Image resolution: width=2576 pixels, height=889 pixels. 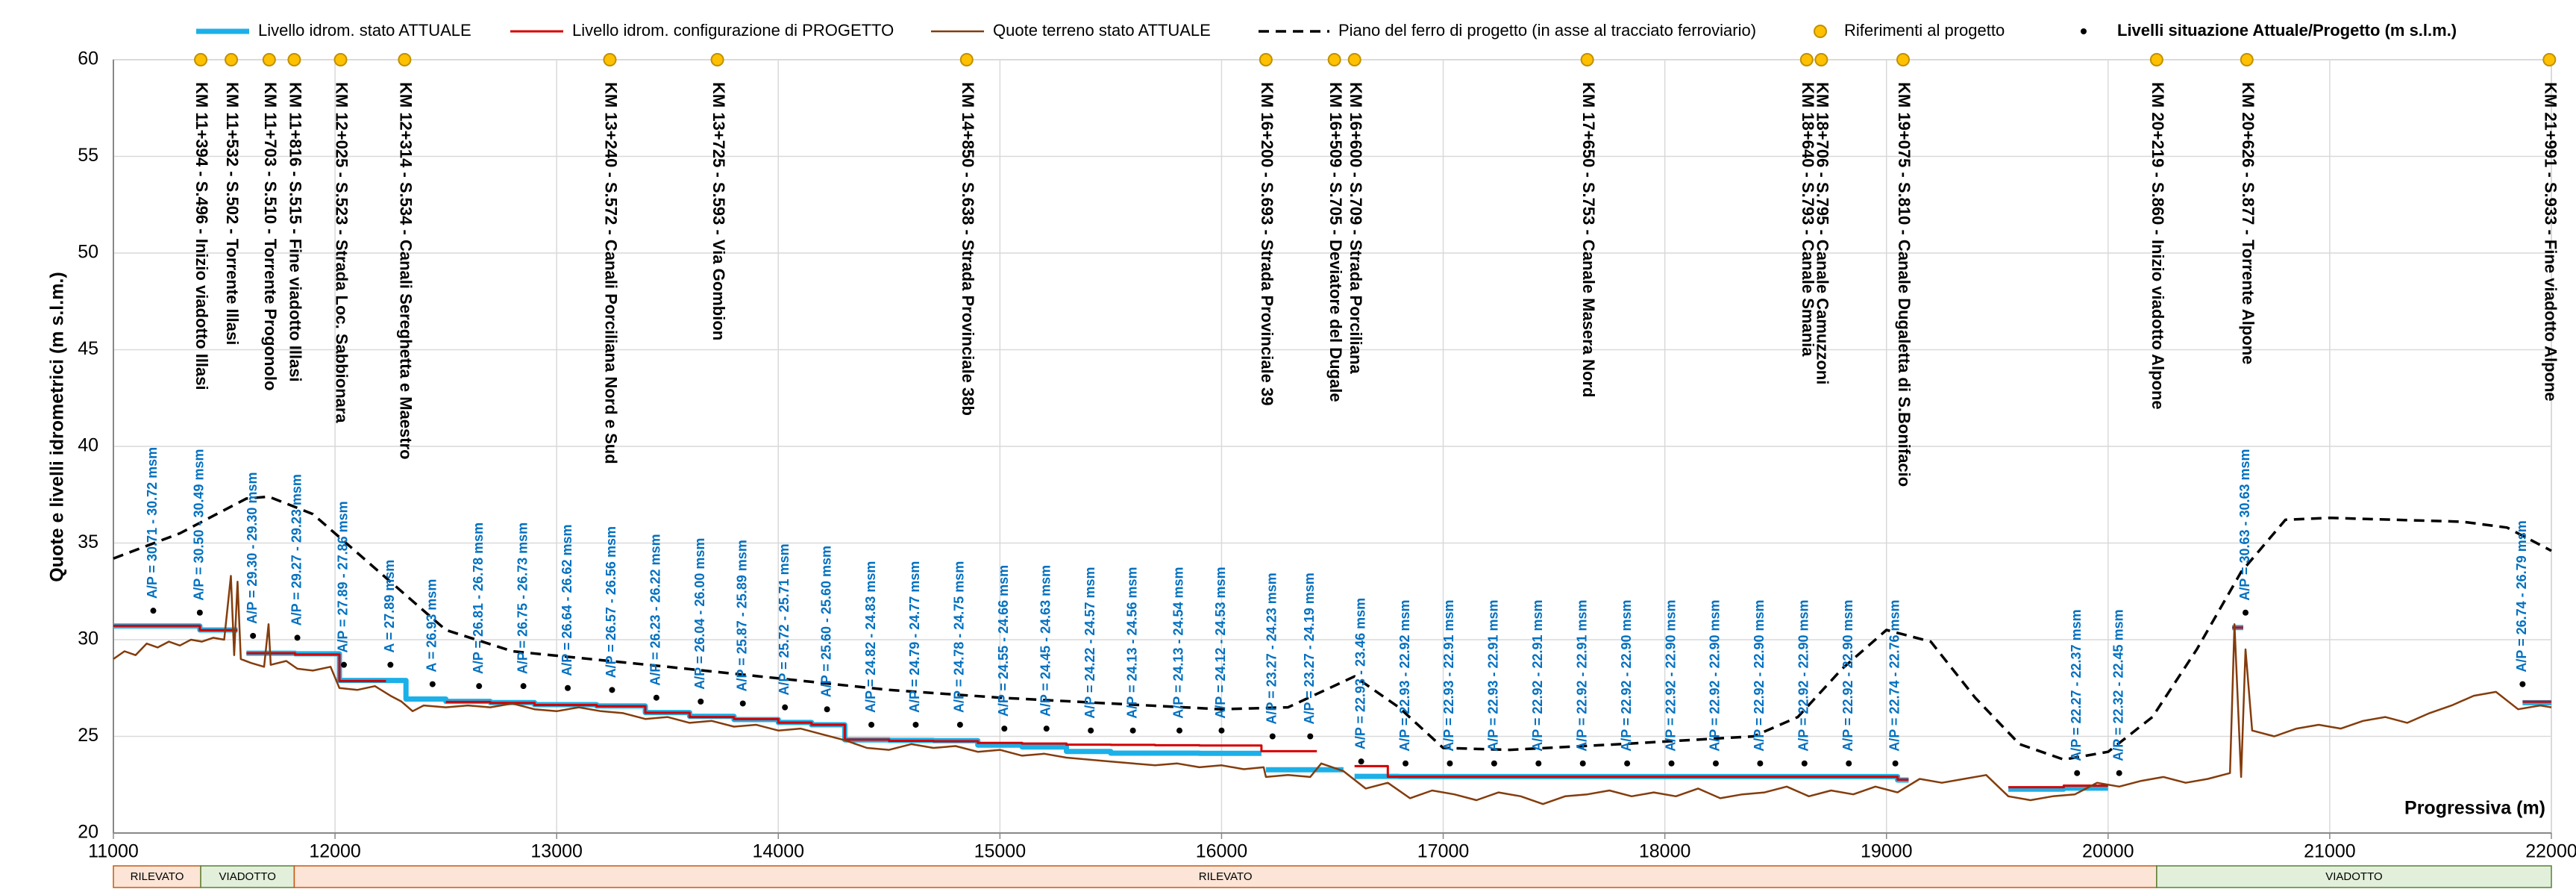 I want to click on x-tick-label: 22000, so click(x=2550, y=851).